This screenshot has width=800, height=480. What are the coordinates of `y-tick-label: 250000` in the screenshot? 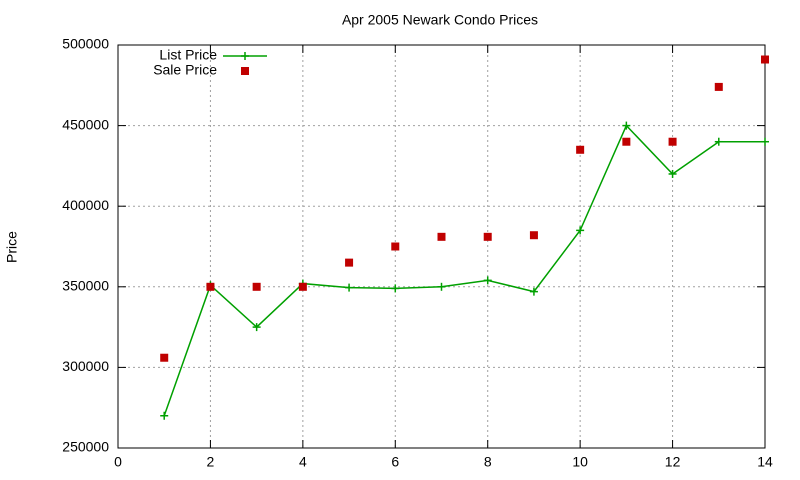 It's located at (85, 447).